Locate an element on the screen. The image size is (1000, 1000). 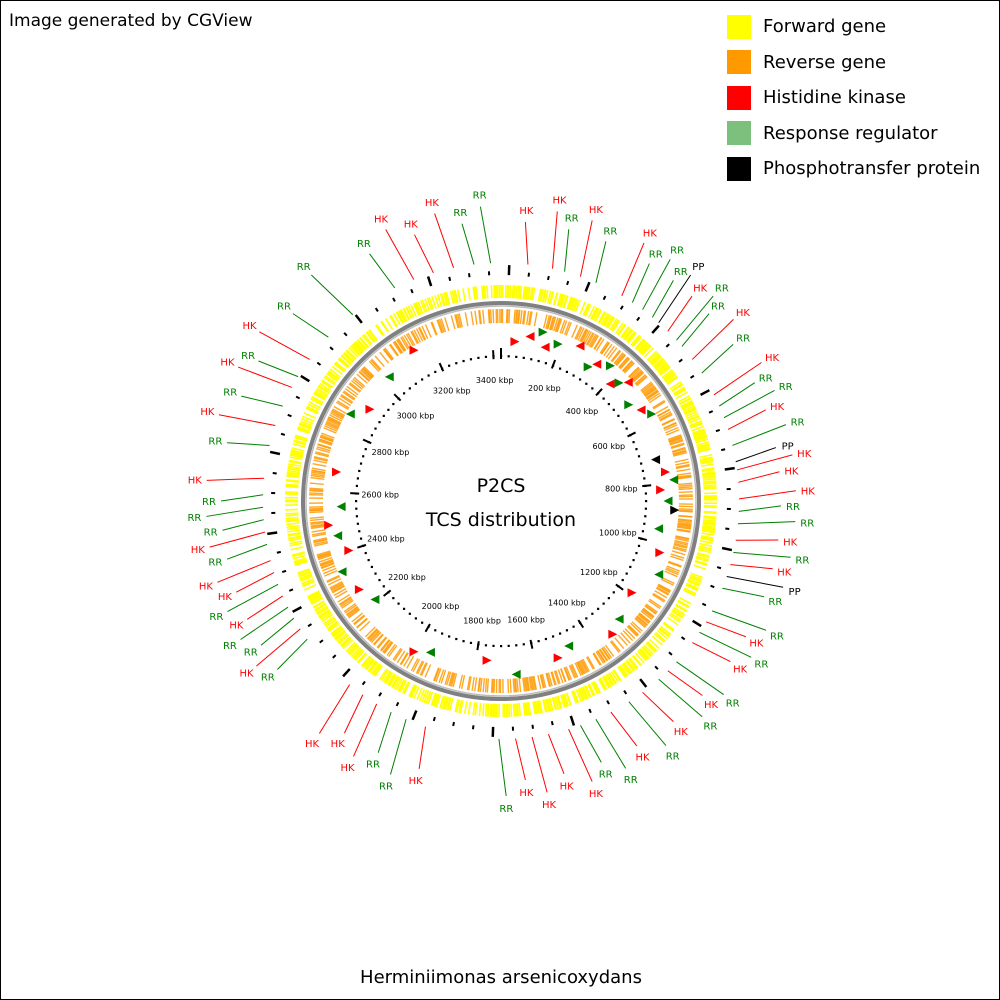
kbp-label: 1000 kbp is located at coordinates (618, 532).